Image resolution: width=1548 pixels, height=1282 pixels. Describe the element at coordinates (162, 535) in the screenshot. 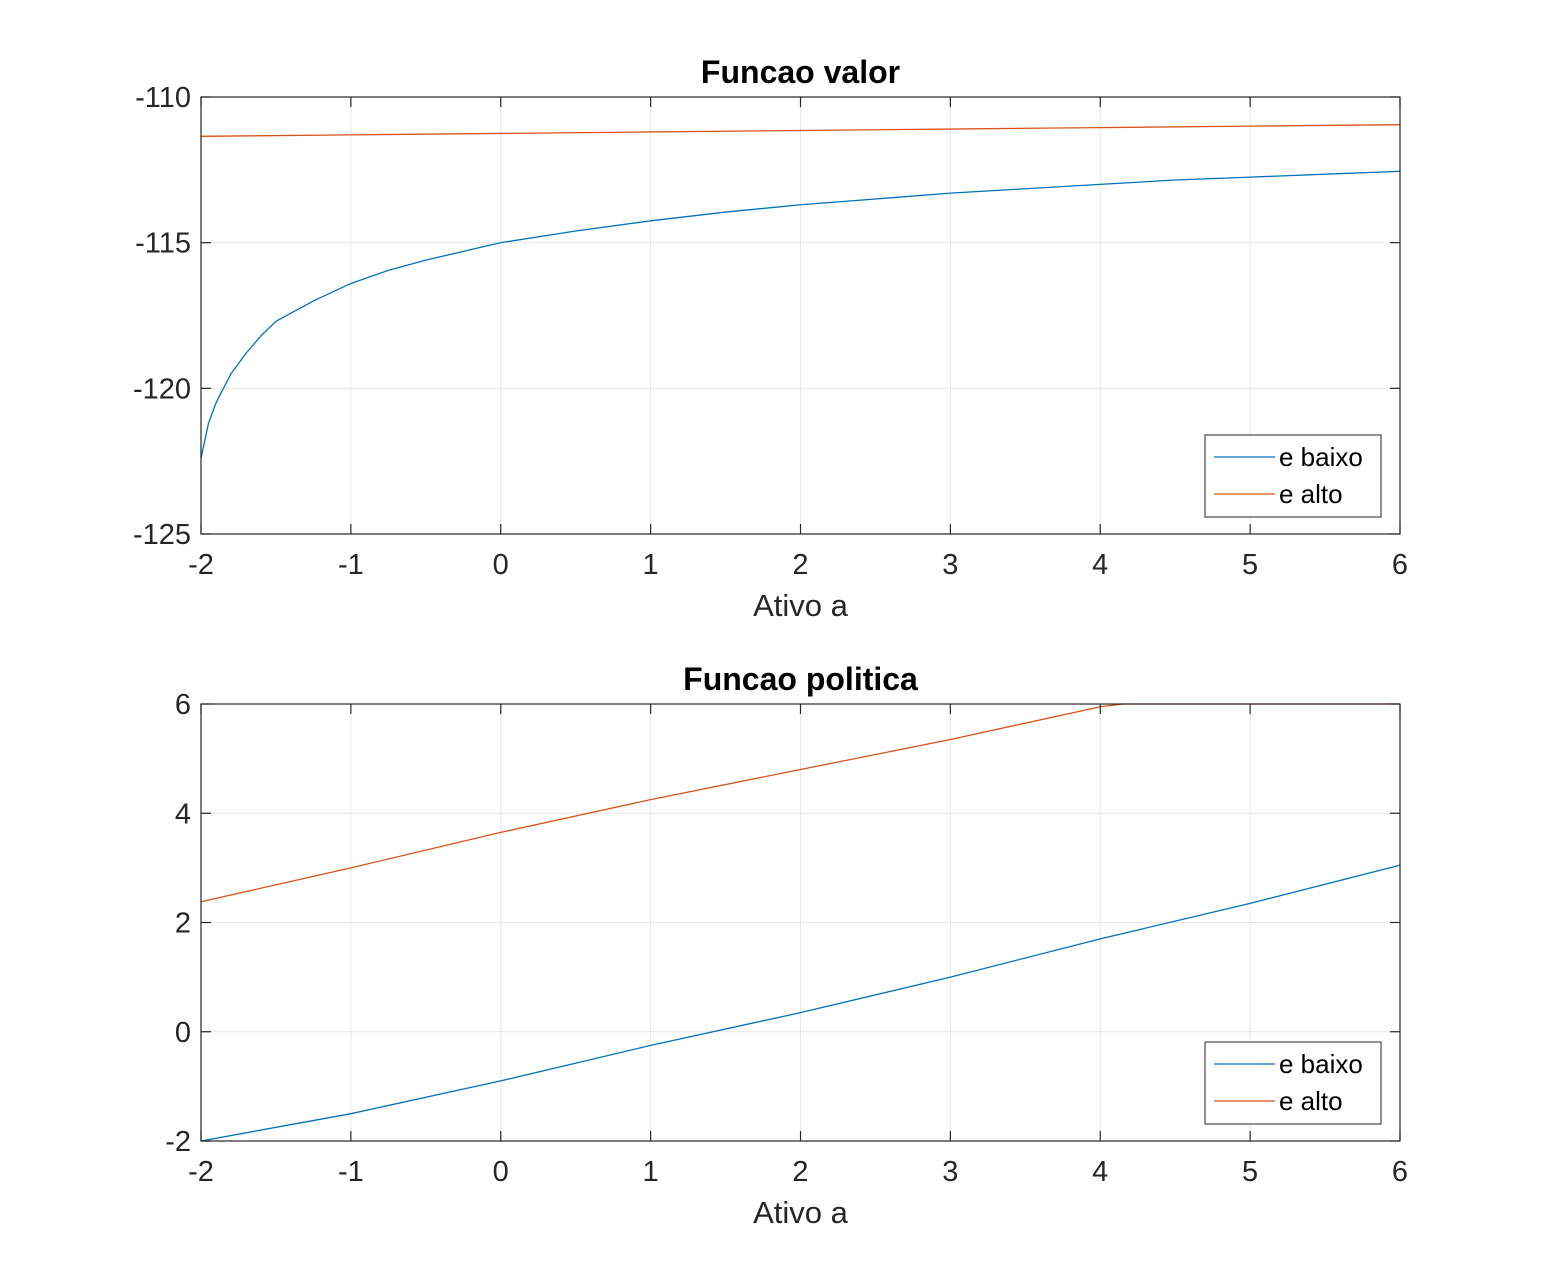

I see `y-tick-label: -125` at that location.